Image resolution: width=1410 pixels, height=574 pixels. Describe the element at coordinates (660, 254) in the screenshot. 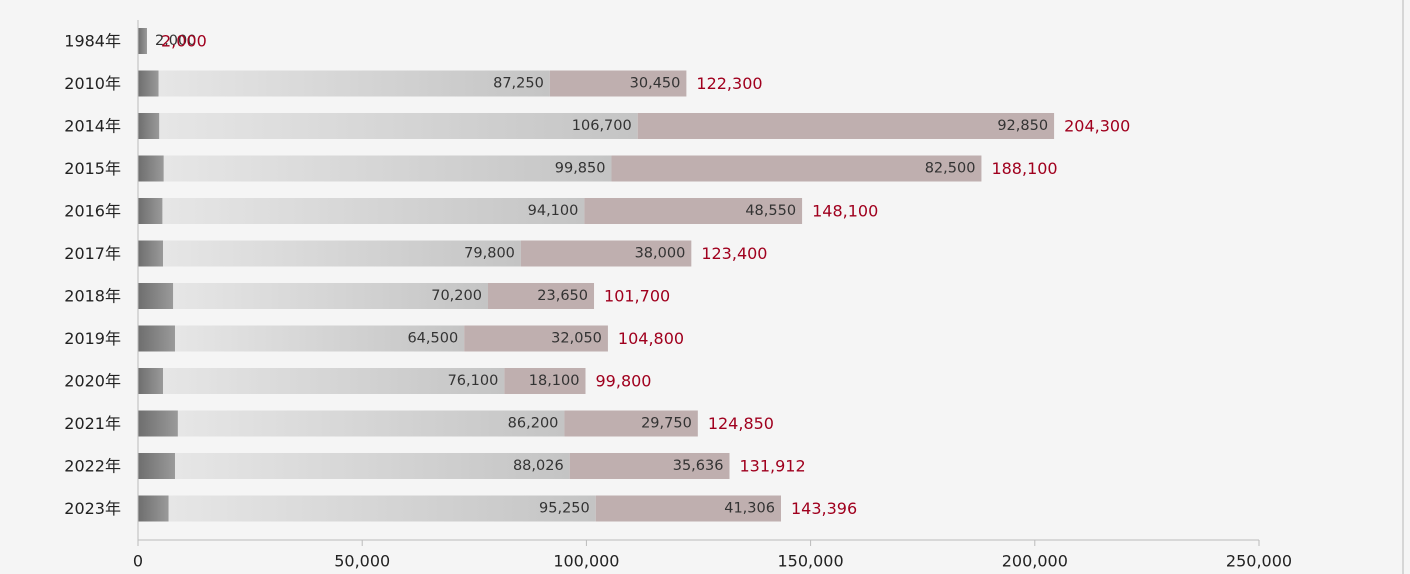

I see `segment-value-label: 38,000` at that location.